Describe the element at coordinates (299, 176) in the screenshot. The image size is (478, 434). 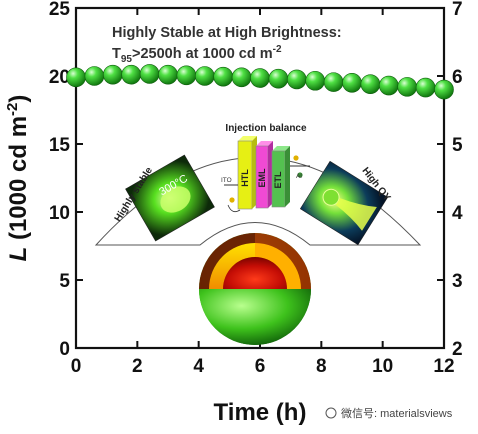
I see `al-label: Al` at that location.